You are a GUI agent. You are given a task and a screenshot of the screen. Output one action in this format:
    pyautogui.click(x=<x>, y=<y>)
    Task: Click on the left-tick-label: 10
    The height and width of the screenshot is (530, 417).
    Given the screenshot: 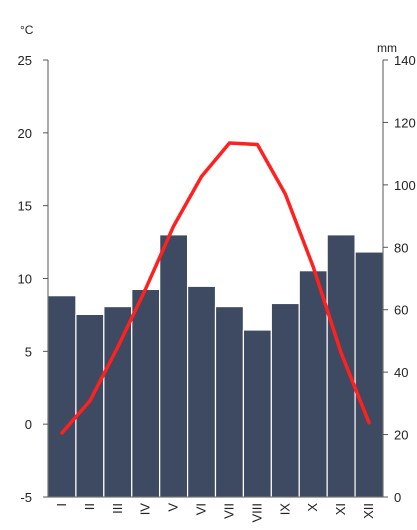 What is the action you would take?
    pyautogui.click(x=25, y=279)
    